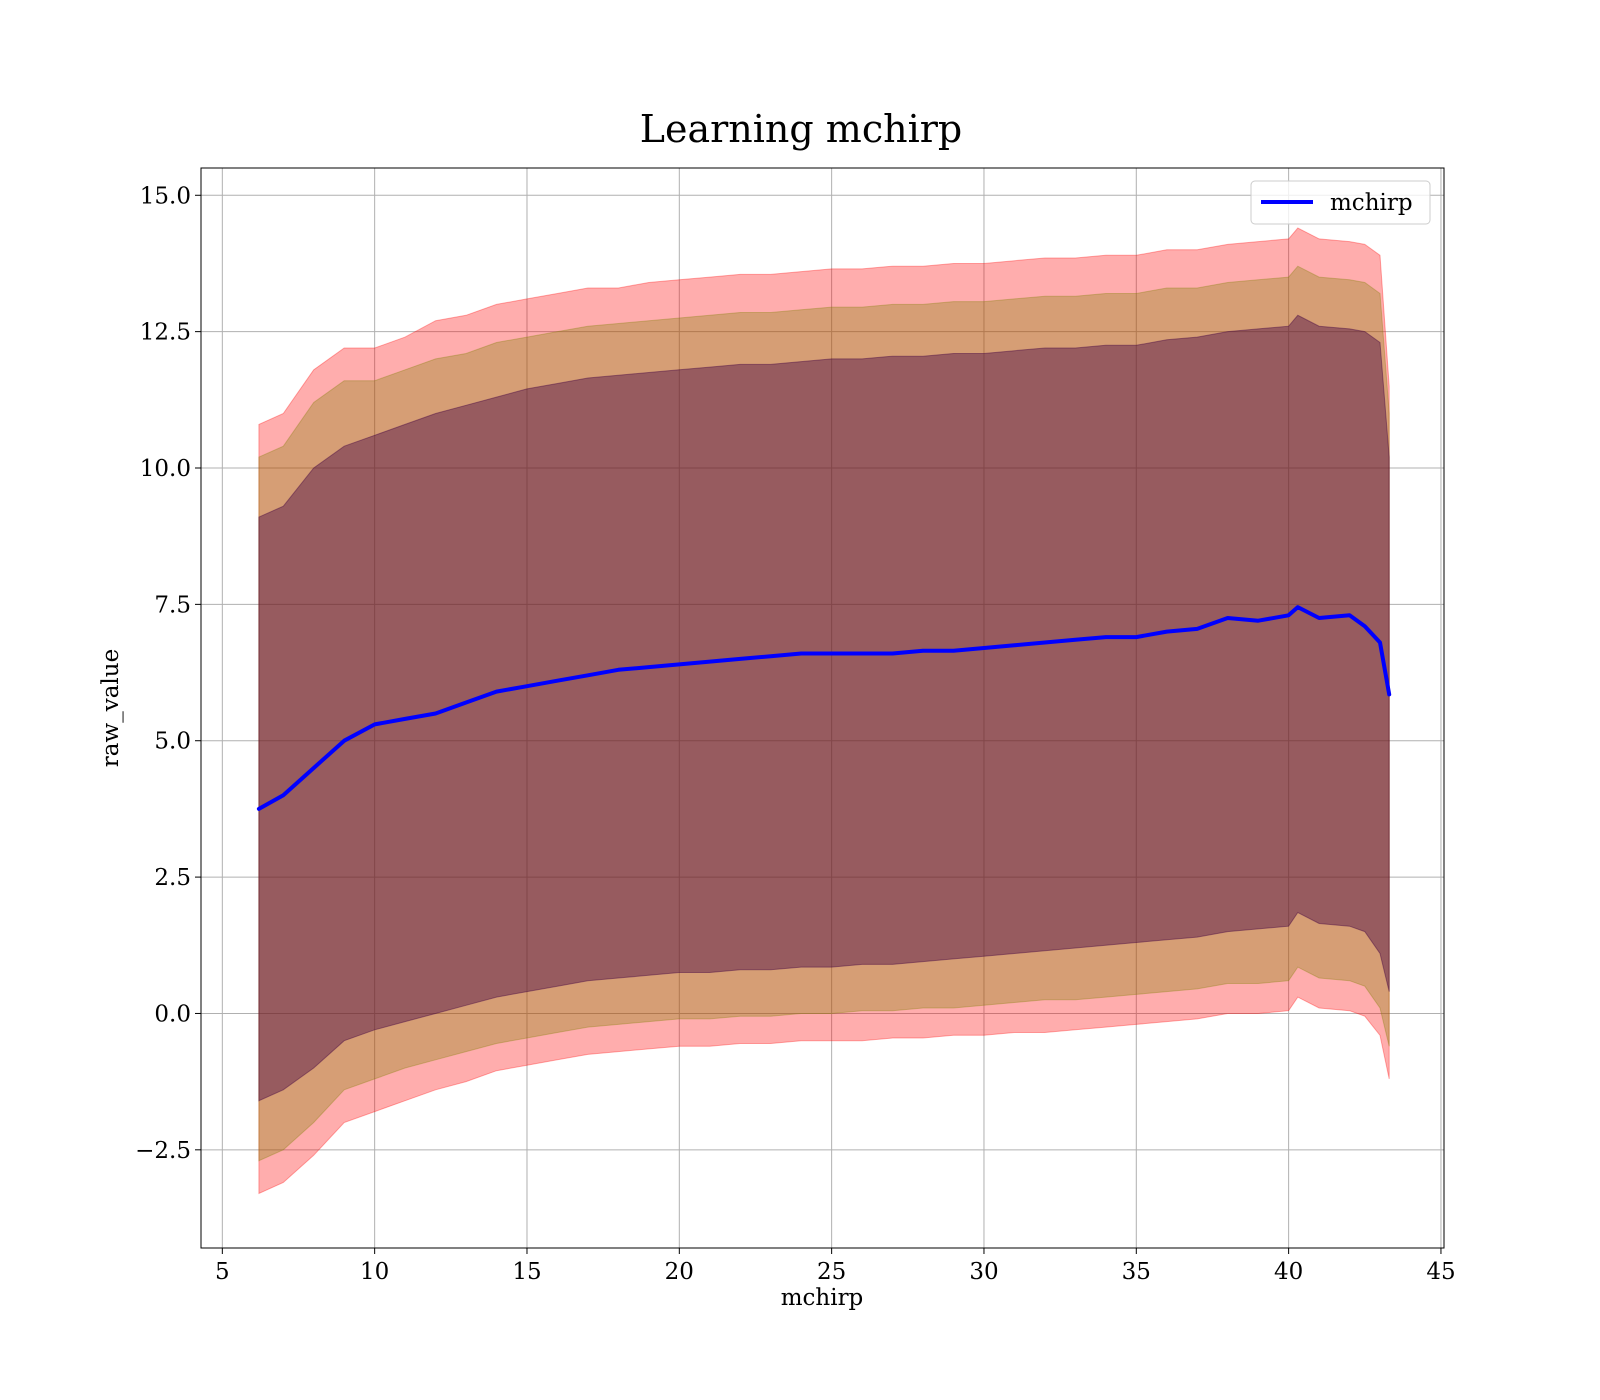 The image size is (1600, 1400). What do you see at coordinates (983, 1272) in the screenshot?
I see `x-tick-label: 30` at bounding box center [983, 1272].